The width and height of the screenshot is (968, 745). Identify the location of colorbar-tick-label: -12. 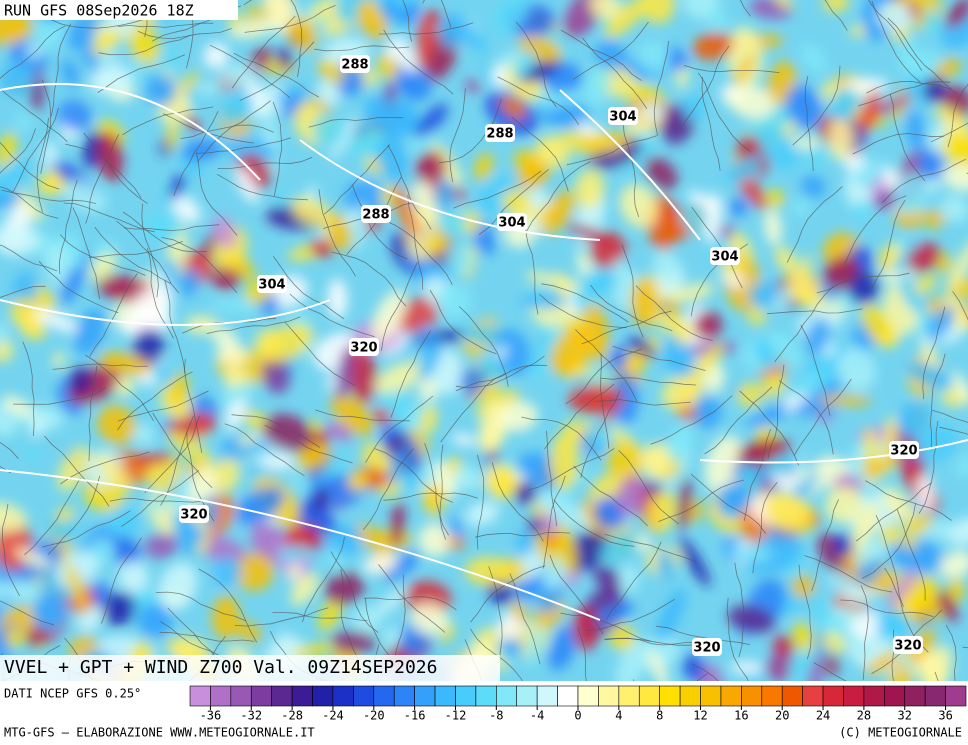
(456, 716).